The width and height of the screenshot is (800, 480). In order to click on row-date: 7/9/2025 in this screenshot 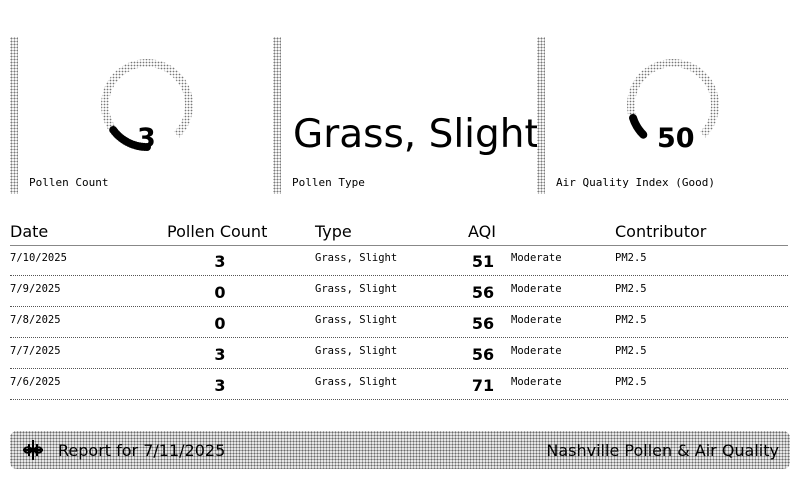, I will do `click(35, 289)`.